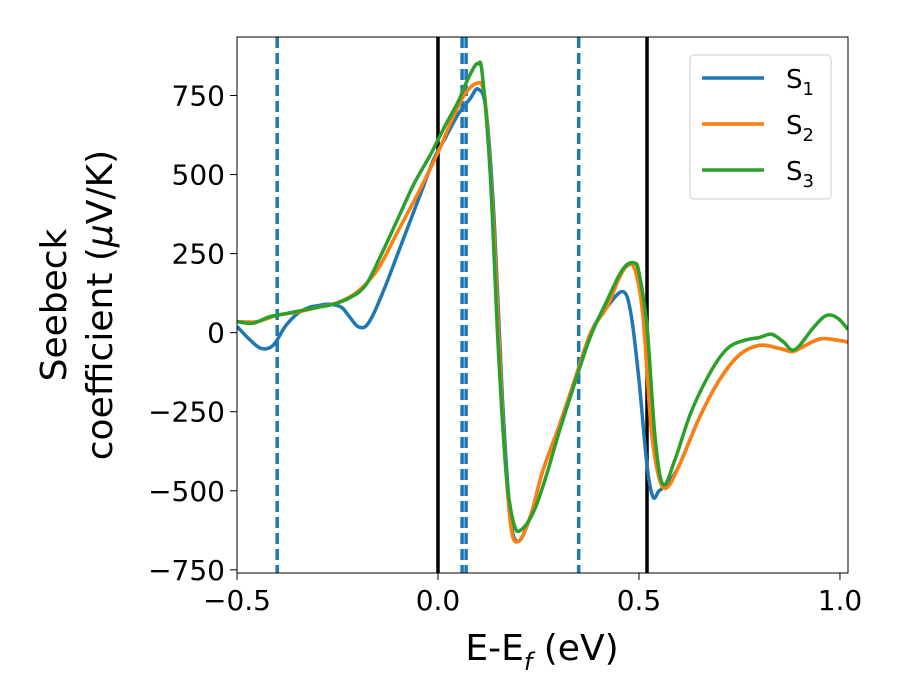  Describe the element at coordinates (192, 333) in the screenshot. I see `y-axis-ticks: −750 −500 −250 0 250 500 750` at that location.